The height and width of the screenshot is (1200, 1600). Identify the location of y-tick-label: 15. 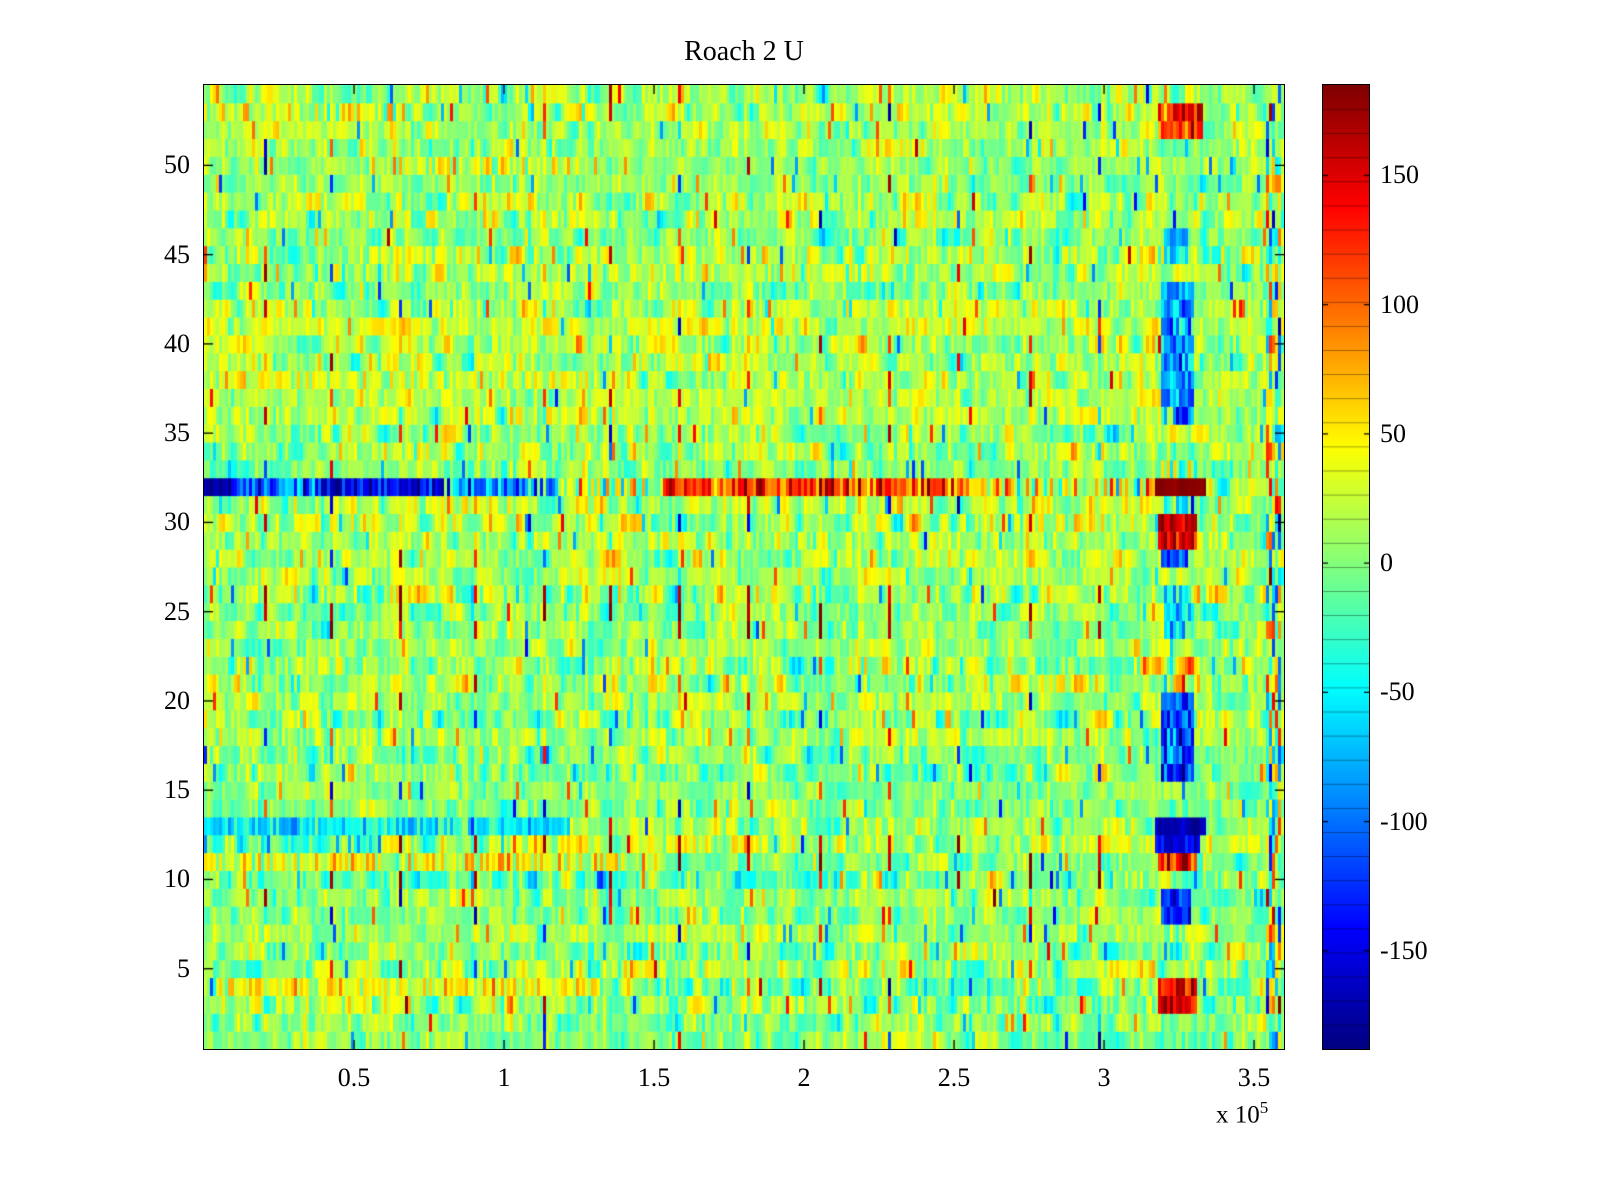
(177, 790).